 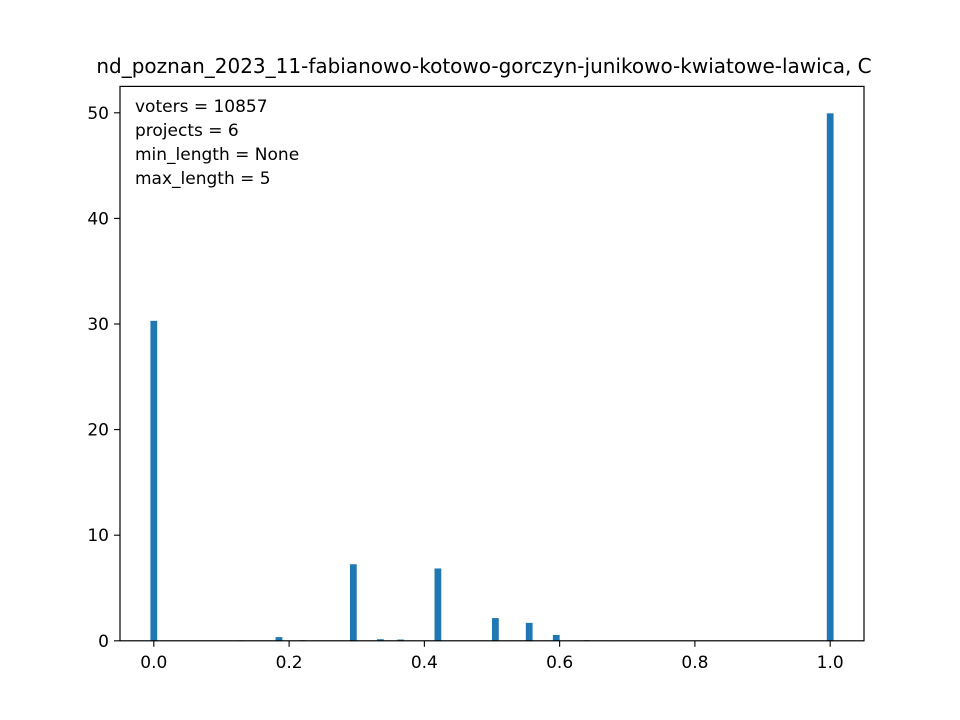 I want to click on x-tick-label: 0.4, so click(x=424, y=663).